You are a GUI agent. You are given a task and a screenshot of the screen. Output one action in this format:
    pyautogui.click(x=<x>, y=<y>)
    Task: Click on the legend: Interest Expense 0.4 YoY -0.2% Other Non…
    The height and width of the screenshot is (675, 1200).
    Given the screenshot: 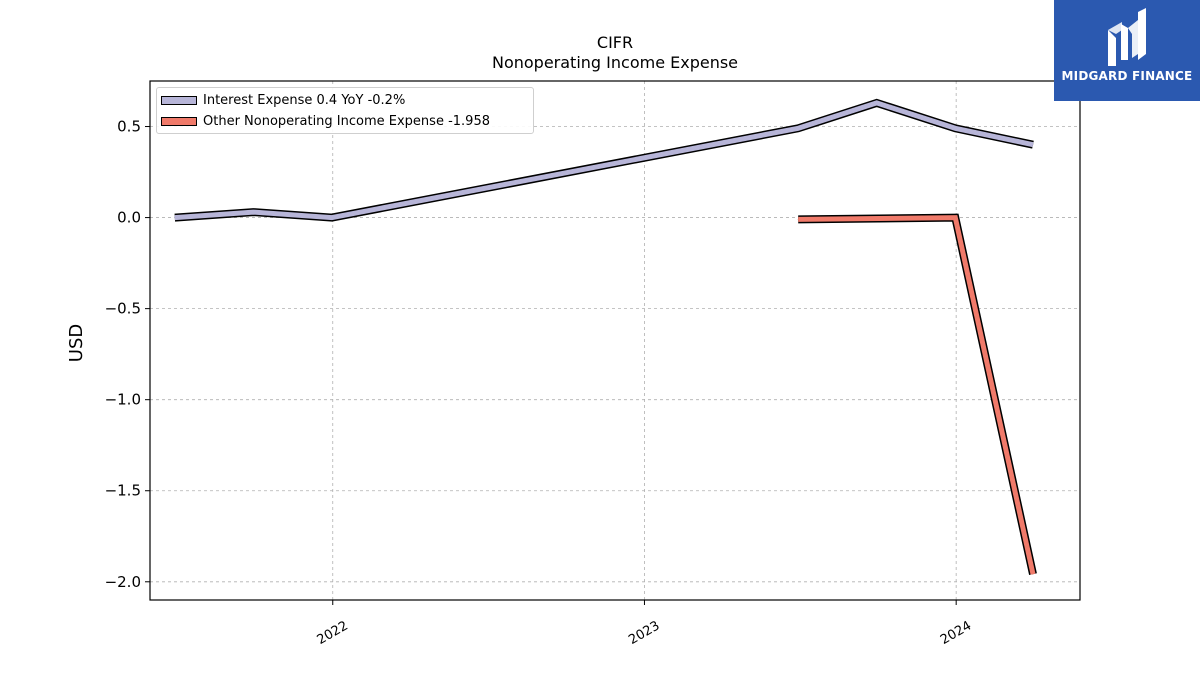 What is the action you would take?
    pyautogui.click(x=345, y=110)
    